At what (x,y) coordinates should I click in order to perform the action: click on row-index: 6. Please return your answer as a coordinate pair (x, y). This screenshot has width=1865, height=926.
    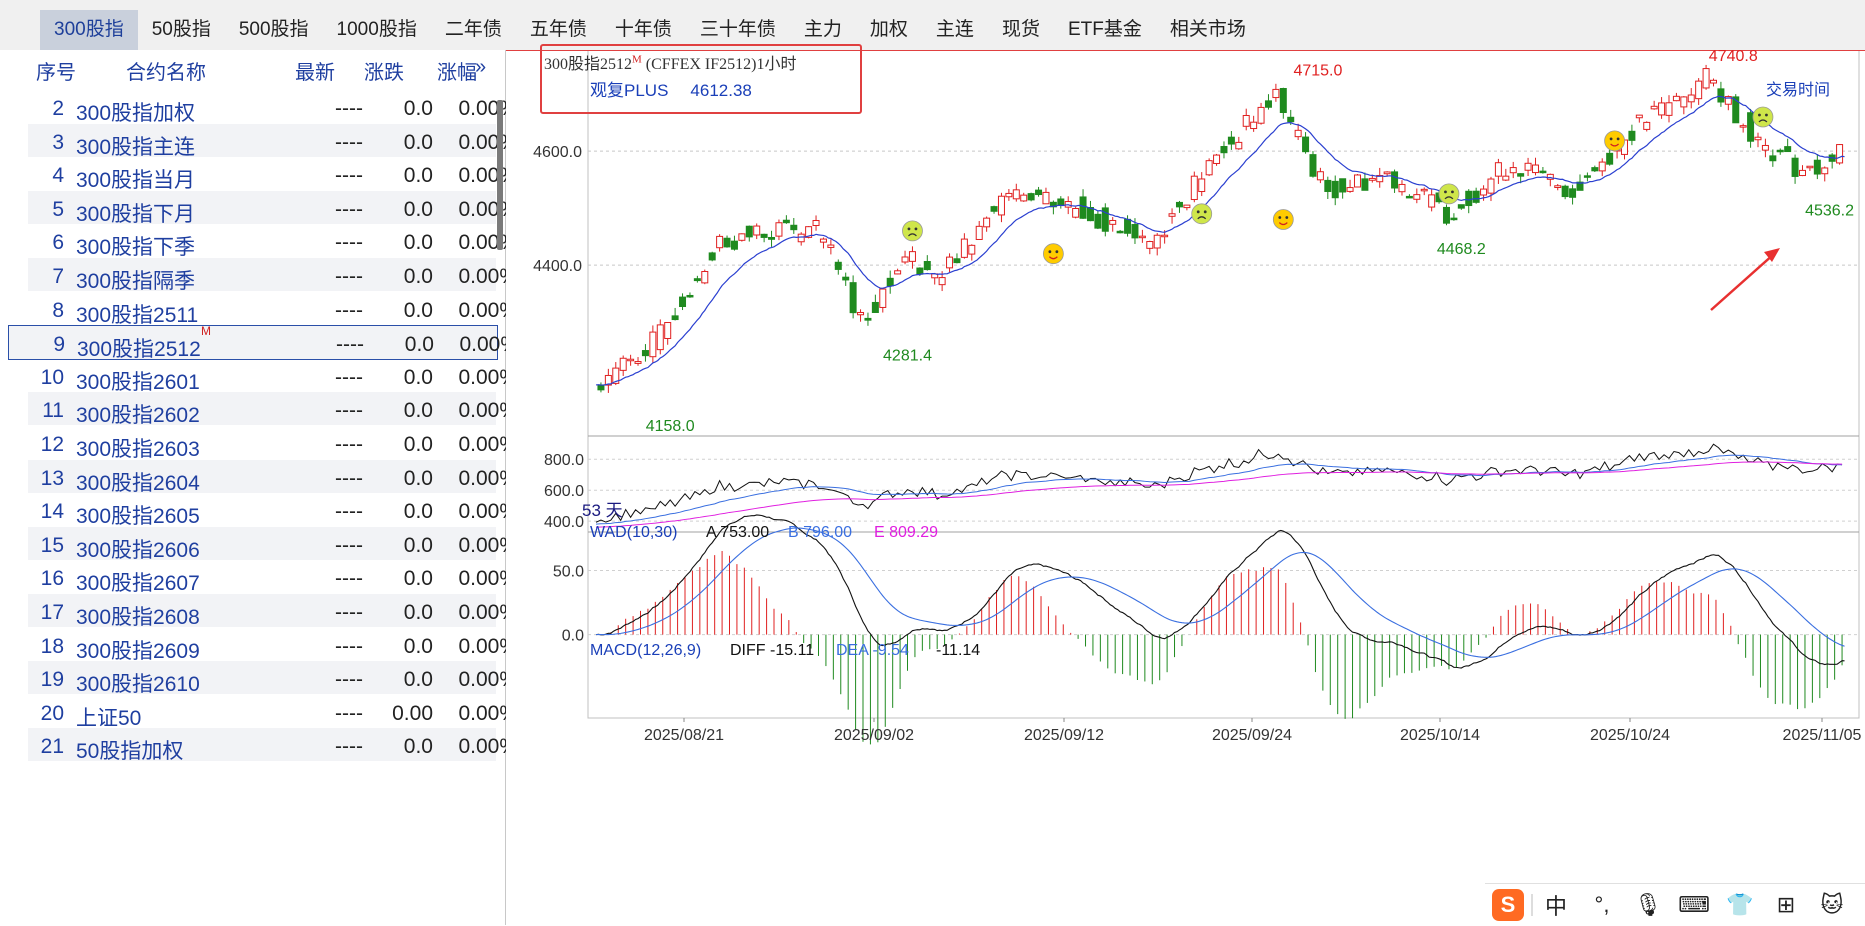
    Looking at the image, I should click on (58, 243).